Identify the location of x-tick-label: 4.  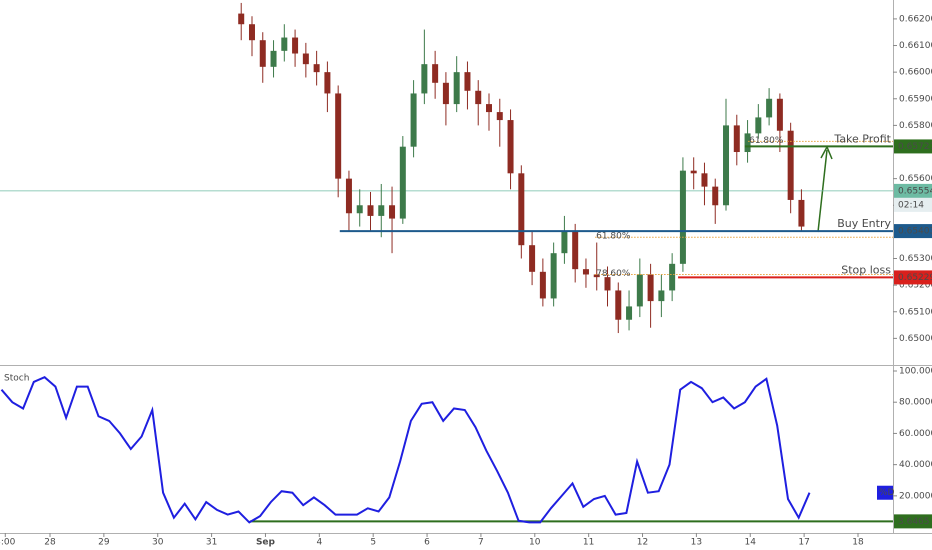
(319, 543).